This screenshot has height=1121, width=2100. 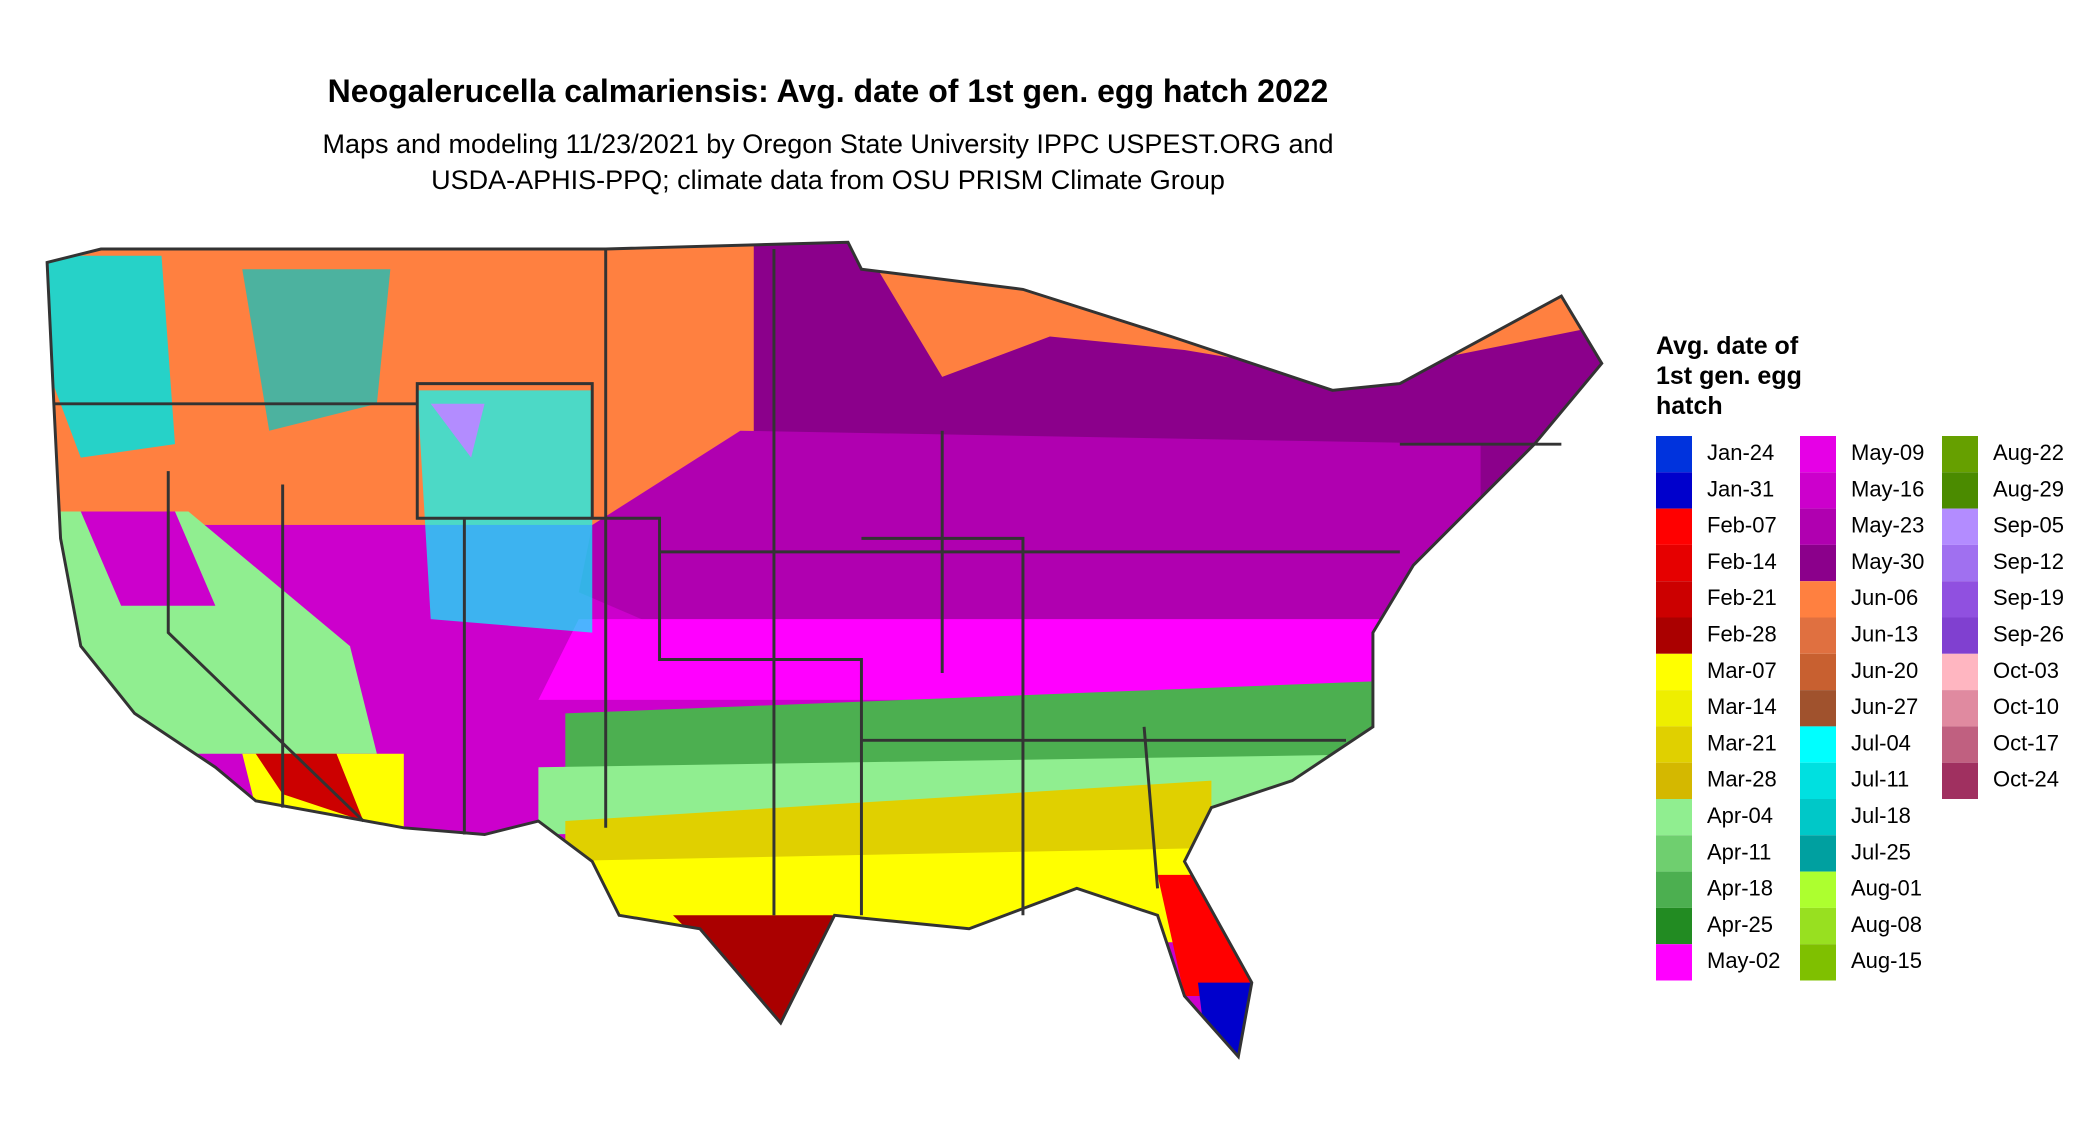 I want to click on legend-label: Mar-07, so click(x=1742, y=670).